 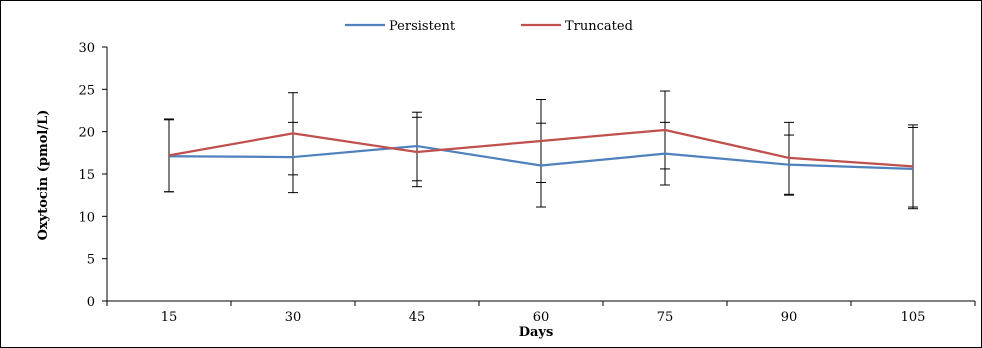 What do you see at coordinates (91, 260) in the screenshot?
I see `y-tick-label: 5` at bounding box center [91, 260].